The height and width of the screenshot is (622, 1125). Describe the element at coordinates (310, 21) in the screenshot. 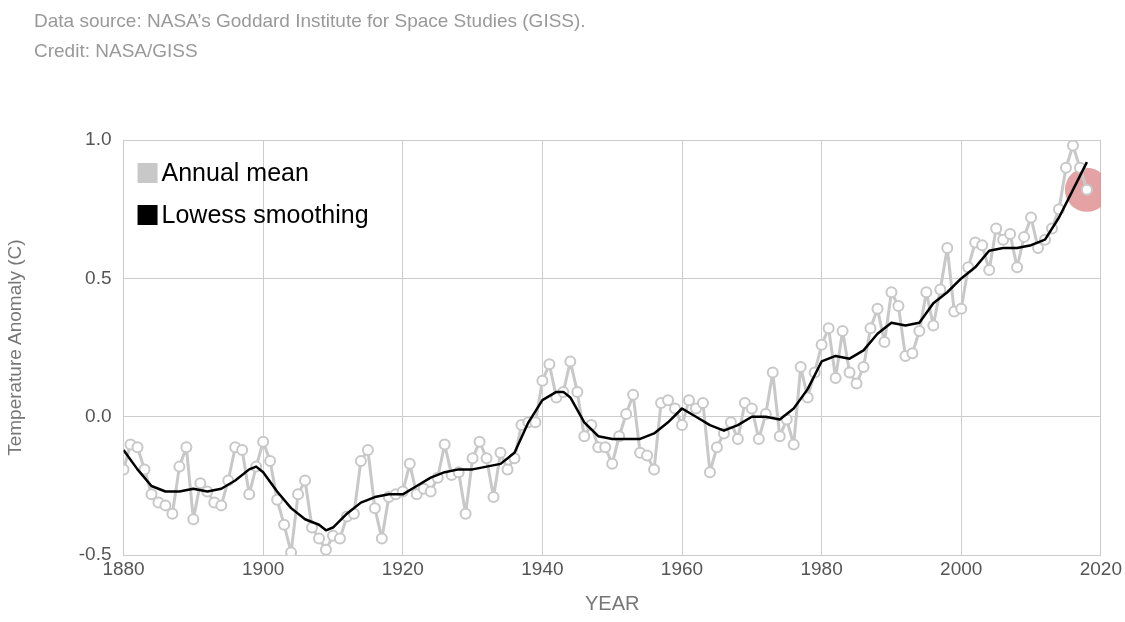

I see `source-note: Data source: NASA’s Goddard Institute for Space Studies (GISS).` at that location.